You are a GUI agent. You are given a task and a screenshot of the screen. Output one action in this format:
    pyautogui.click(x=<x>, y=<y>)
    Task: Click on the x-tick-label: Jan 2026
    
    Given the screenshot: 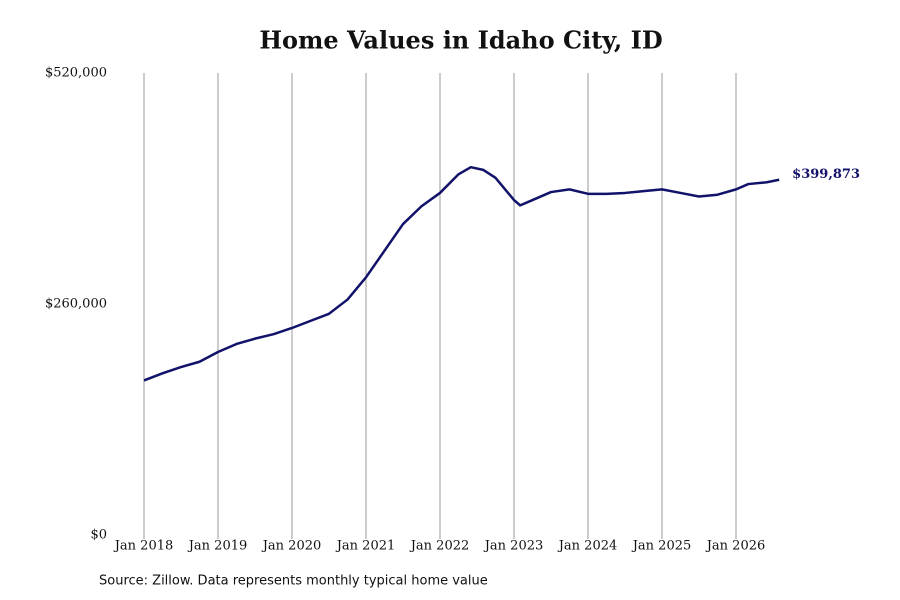 What is the action you would take?
    pyautogui.click(x=735, y=546)
    